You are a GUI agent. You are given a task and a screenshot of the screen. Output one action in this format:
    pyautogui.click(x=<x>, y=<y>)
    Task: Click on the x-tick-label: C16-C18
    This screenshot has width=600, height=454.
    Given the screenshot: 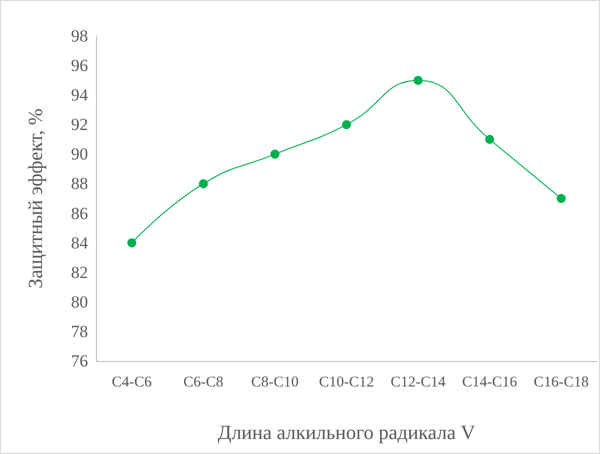 What is the action you would take?
    pyautogui.click(x=561, y=382)
    